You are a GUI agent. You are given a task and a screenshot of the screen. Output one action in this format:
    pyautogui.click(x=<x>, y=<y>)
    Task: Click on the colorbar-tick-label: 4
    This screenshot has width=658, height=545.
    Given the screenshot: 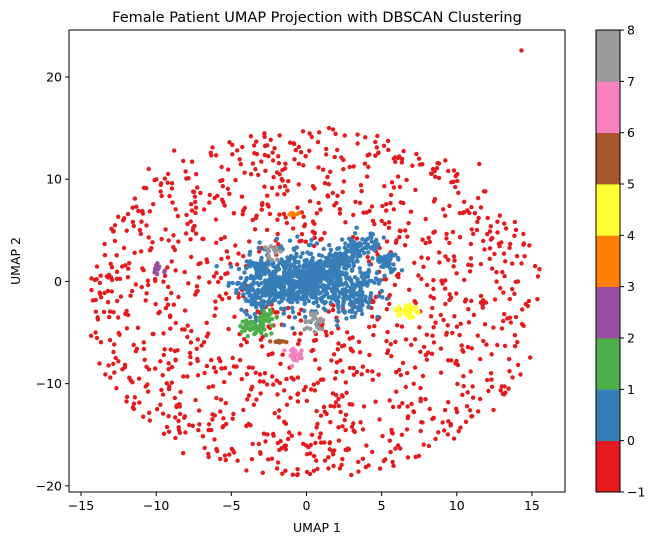 What is the action you would take?
    pyautogui.click(x=631, y=235)
    